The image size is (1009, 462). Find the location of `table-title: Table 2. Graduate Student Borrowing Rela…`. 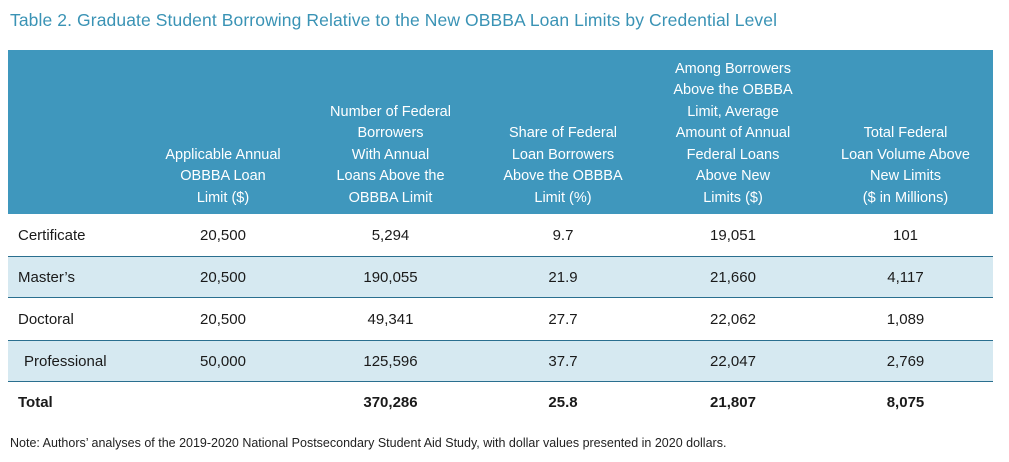

table-title: Table 2. Graduate Student Borrowing Rela… is located at coordinates (394, 20).